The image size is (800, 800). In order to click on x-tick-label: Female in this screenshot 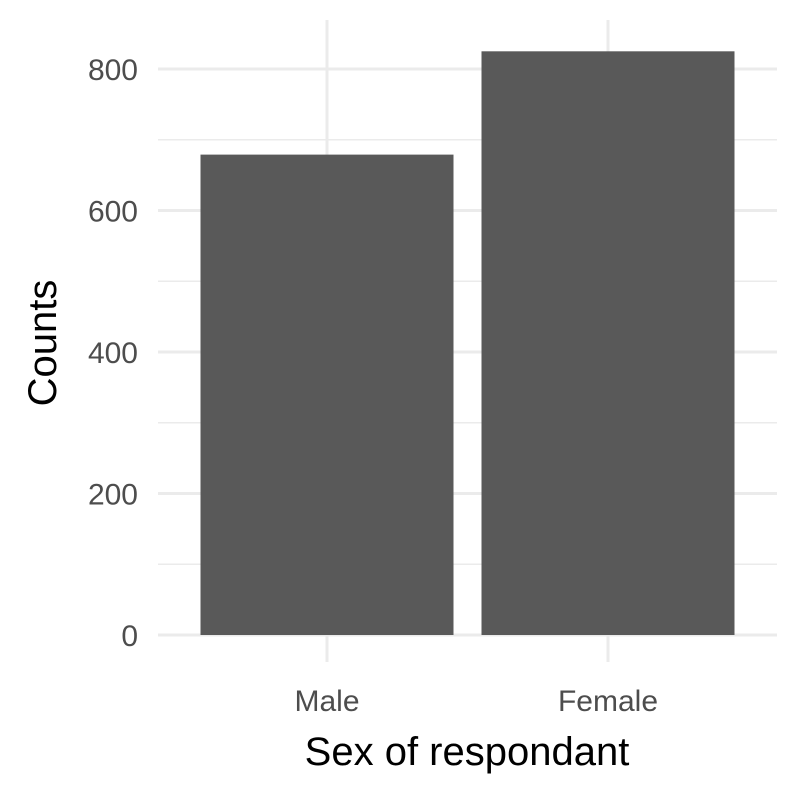, I will do `click(608, 701)`.